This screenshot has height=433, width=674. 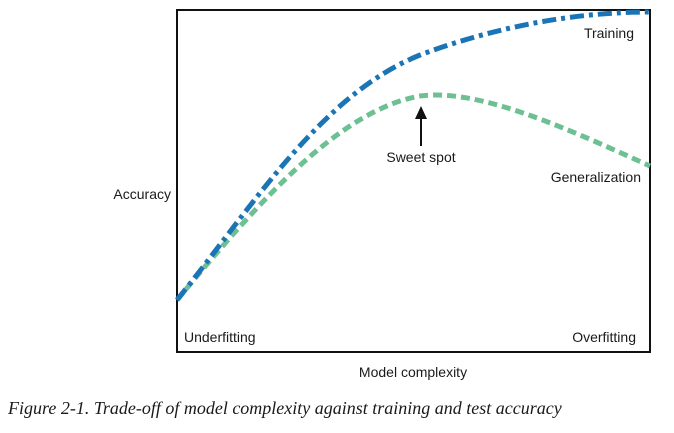 I want to click on sweet-spot-arrowhead, so click(x=421, y=112).